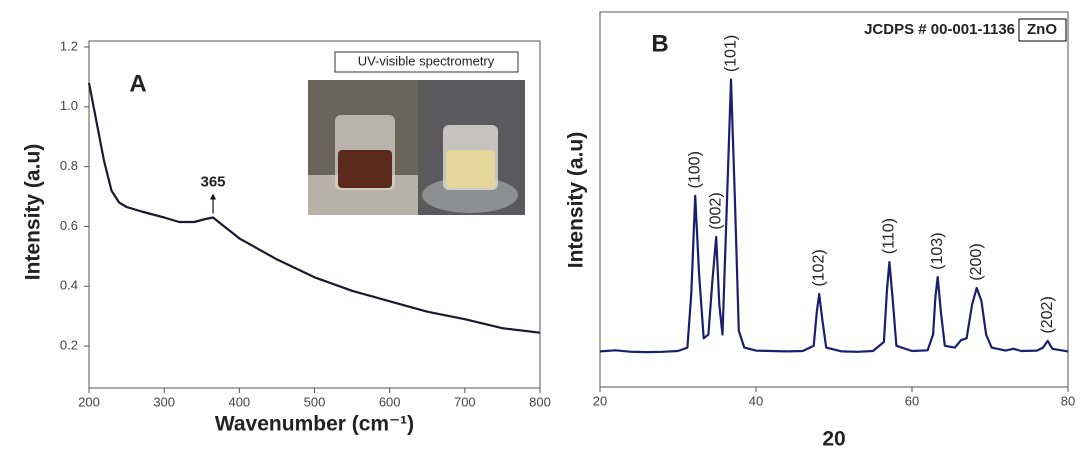 This screenshot has height=457, width=1080. I want to click on annotation: 365, so click(213, 181).